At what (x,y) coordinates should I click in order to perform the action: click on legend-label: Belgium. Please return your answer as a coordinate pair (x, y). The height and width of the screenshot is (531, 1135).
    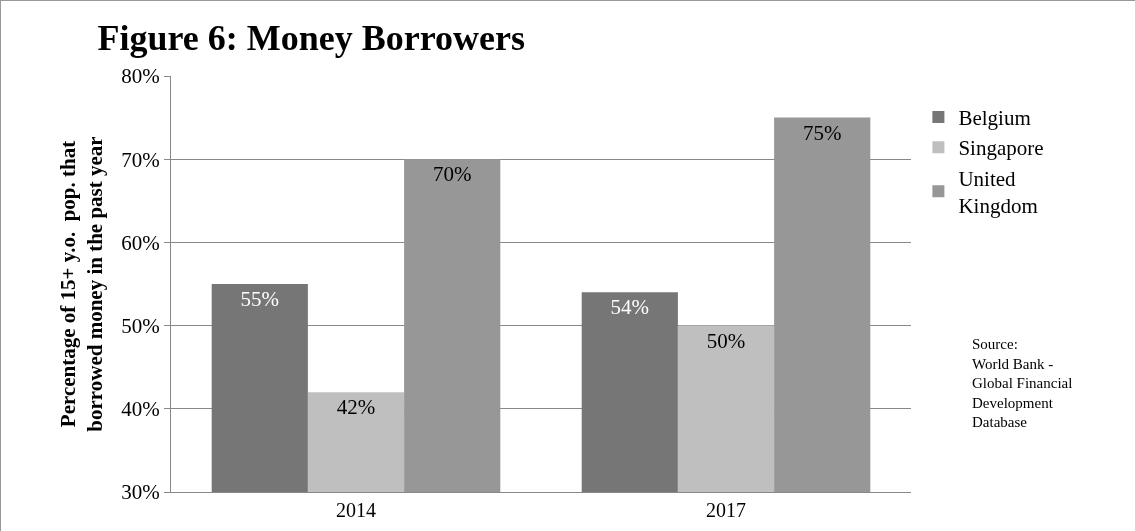
    Looking at the image, I should click on (994, 118).